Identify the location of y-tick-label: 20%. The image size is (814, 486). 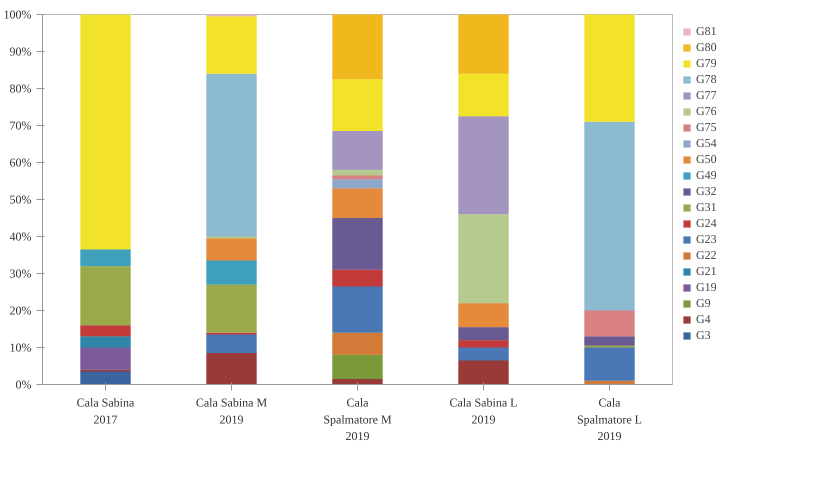
(21, 311).